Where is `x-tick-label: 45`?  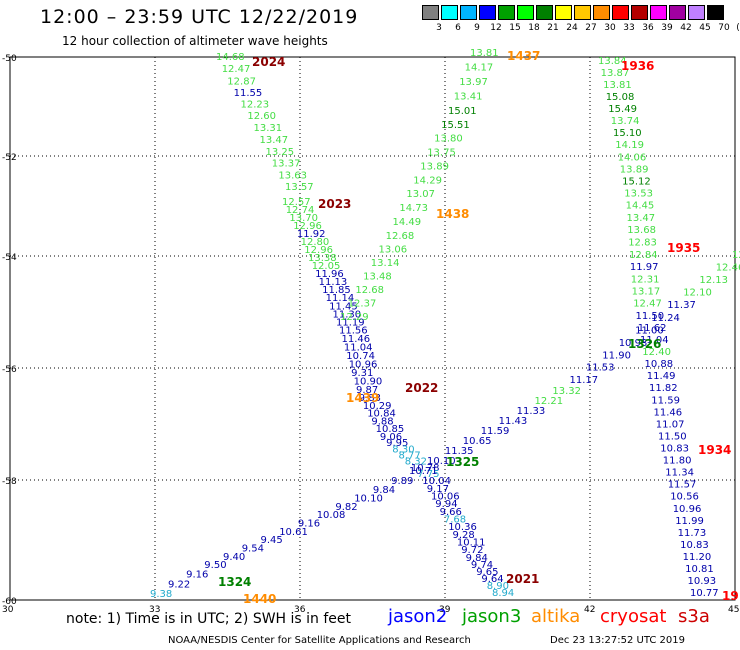
x-tick-label: 45 is located at coordinates (733, 610).